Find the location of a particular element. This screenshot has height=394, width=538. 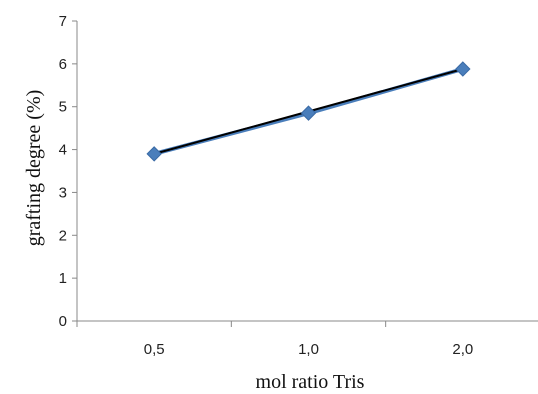

x-tick-label: 1,0 is located at coordinates (308, 349).